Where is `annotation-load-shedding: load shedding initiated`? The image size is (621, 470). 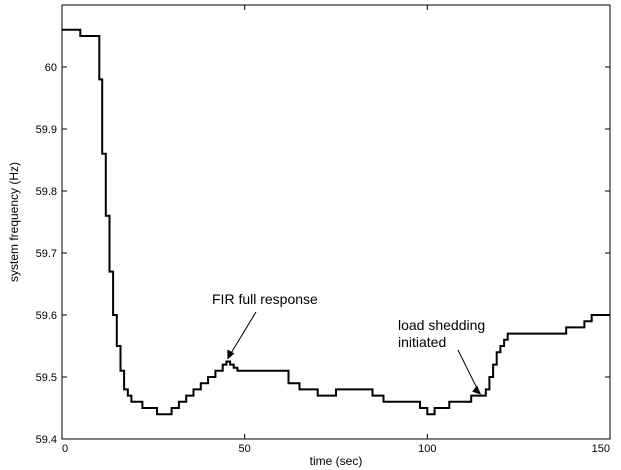
annotation-load-shedding: load shedding initiated is located at coordinates (441, 333).